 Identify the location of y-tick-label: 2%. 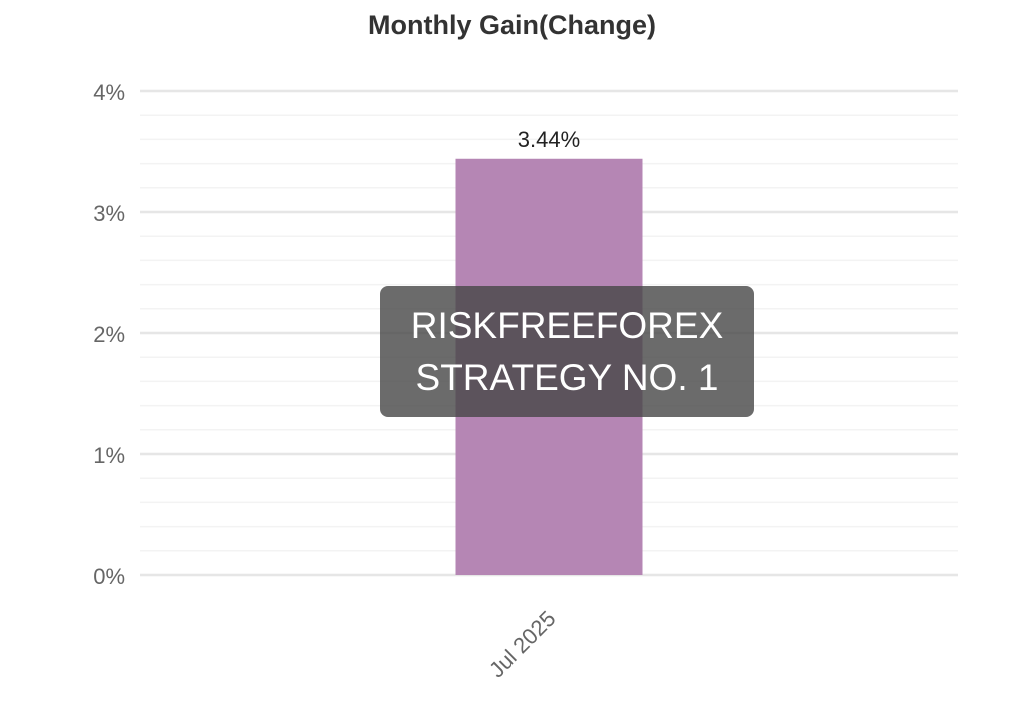
(109, 334).